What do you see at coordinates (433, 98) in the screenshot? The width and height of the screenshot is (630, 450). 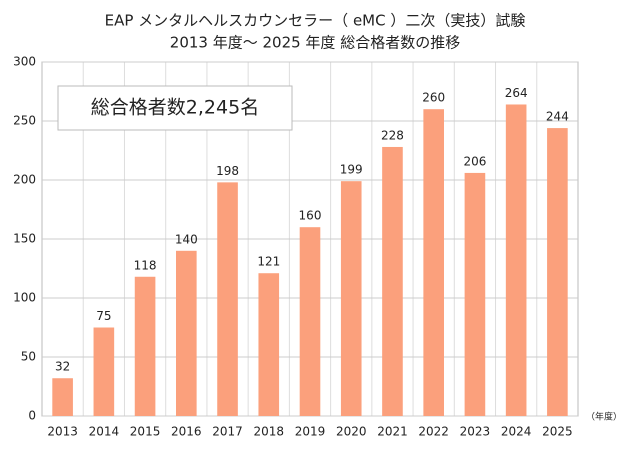 I see `data-label: 260` at bounding box center [433, 98].